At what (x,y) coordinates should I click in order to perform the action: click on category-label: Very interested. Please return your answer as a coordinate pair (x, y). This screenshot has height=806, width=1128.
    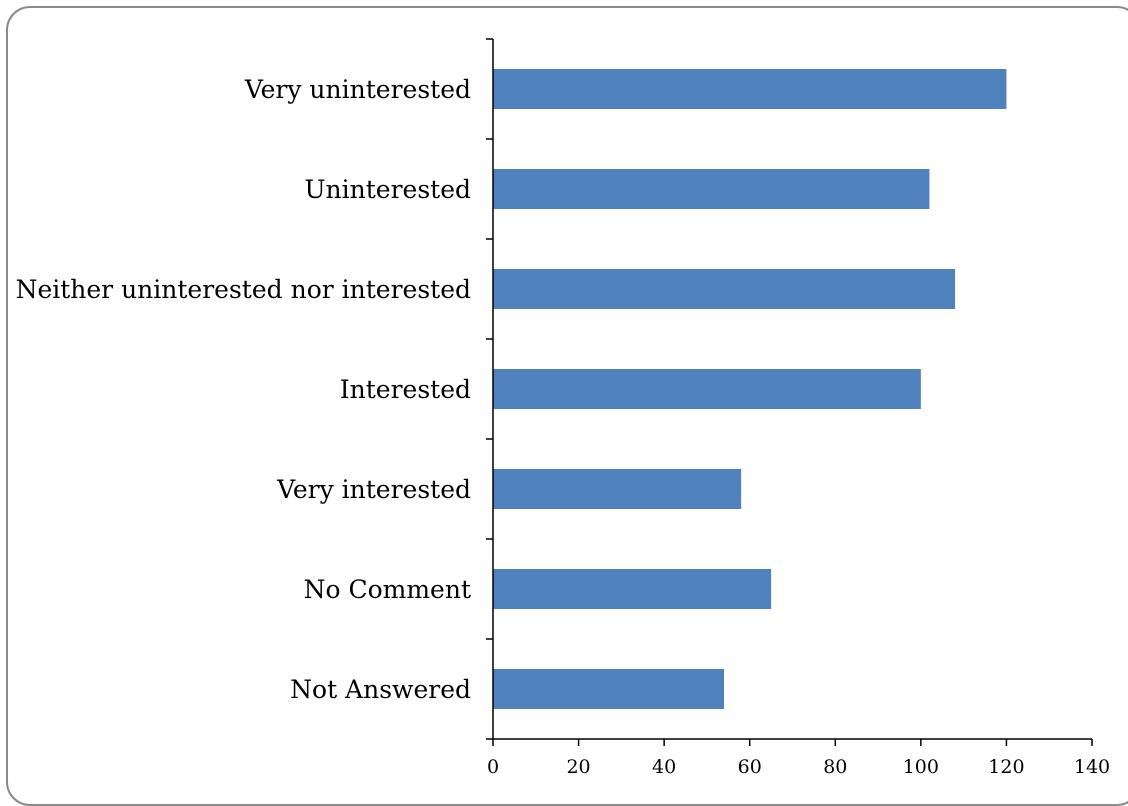
    Looking at the image, I should click on (373, 489).